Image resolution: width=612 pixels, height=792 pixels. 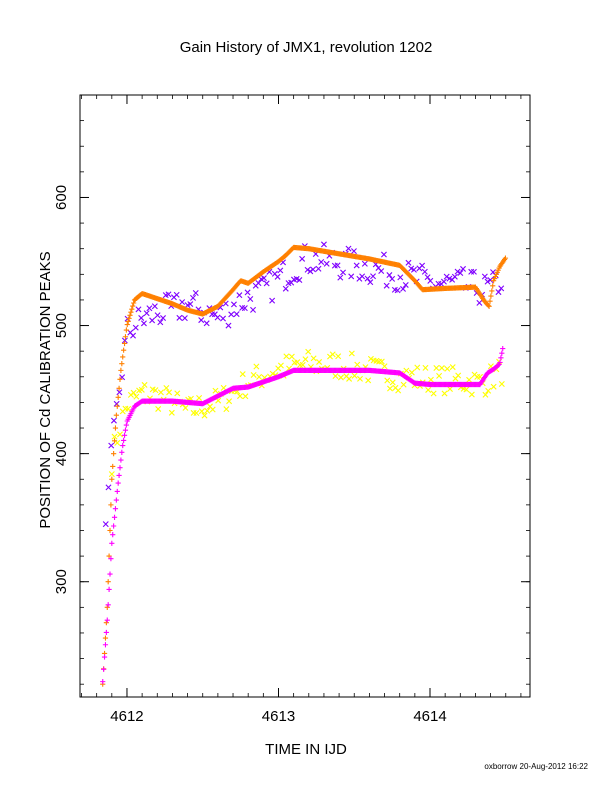 What do you see at coordinates (306, 749) in the screenshot?
I see `x-axis-label: TIME IN IJD` at bounding box center [306, 749].